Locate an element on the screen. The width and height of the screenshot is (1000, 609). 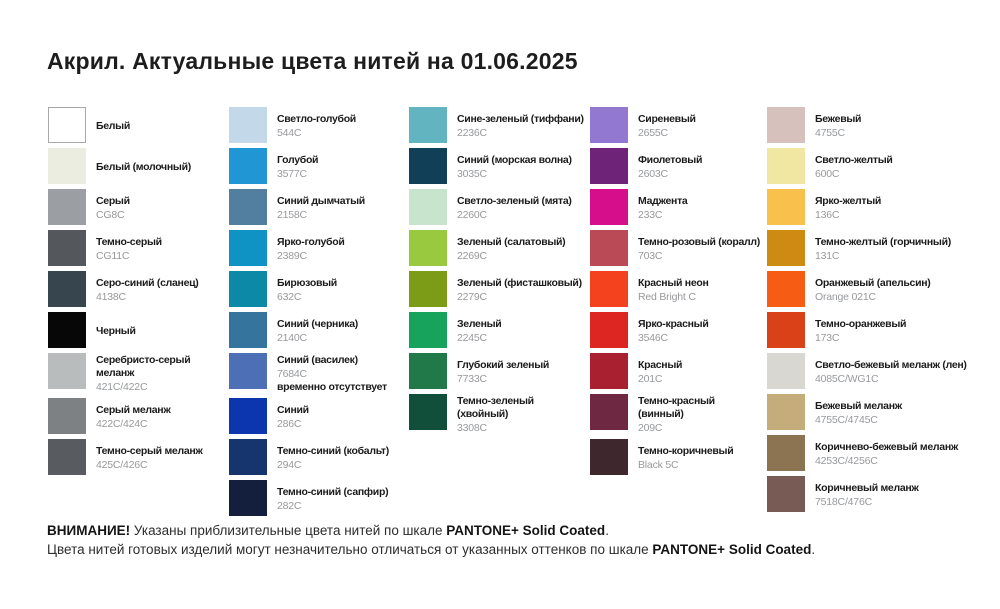
color-name: Красный неон is located at coordinates (673, 282).